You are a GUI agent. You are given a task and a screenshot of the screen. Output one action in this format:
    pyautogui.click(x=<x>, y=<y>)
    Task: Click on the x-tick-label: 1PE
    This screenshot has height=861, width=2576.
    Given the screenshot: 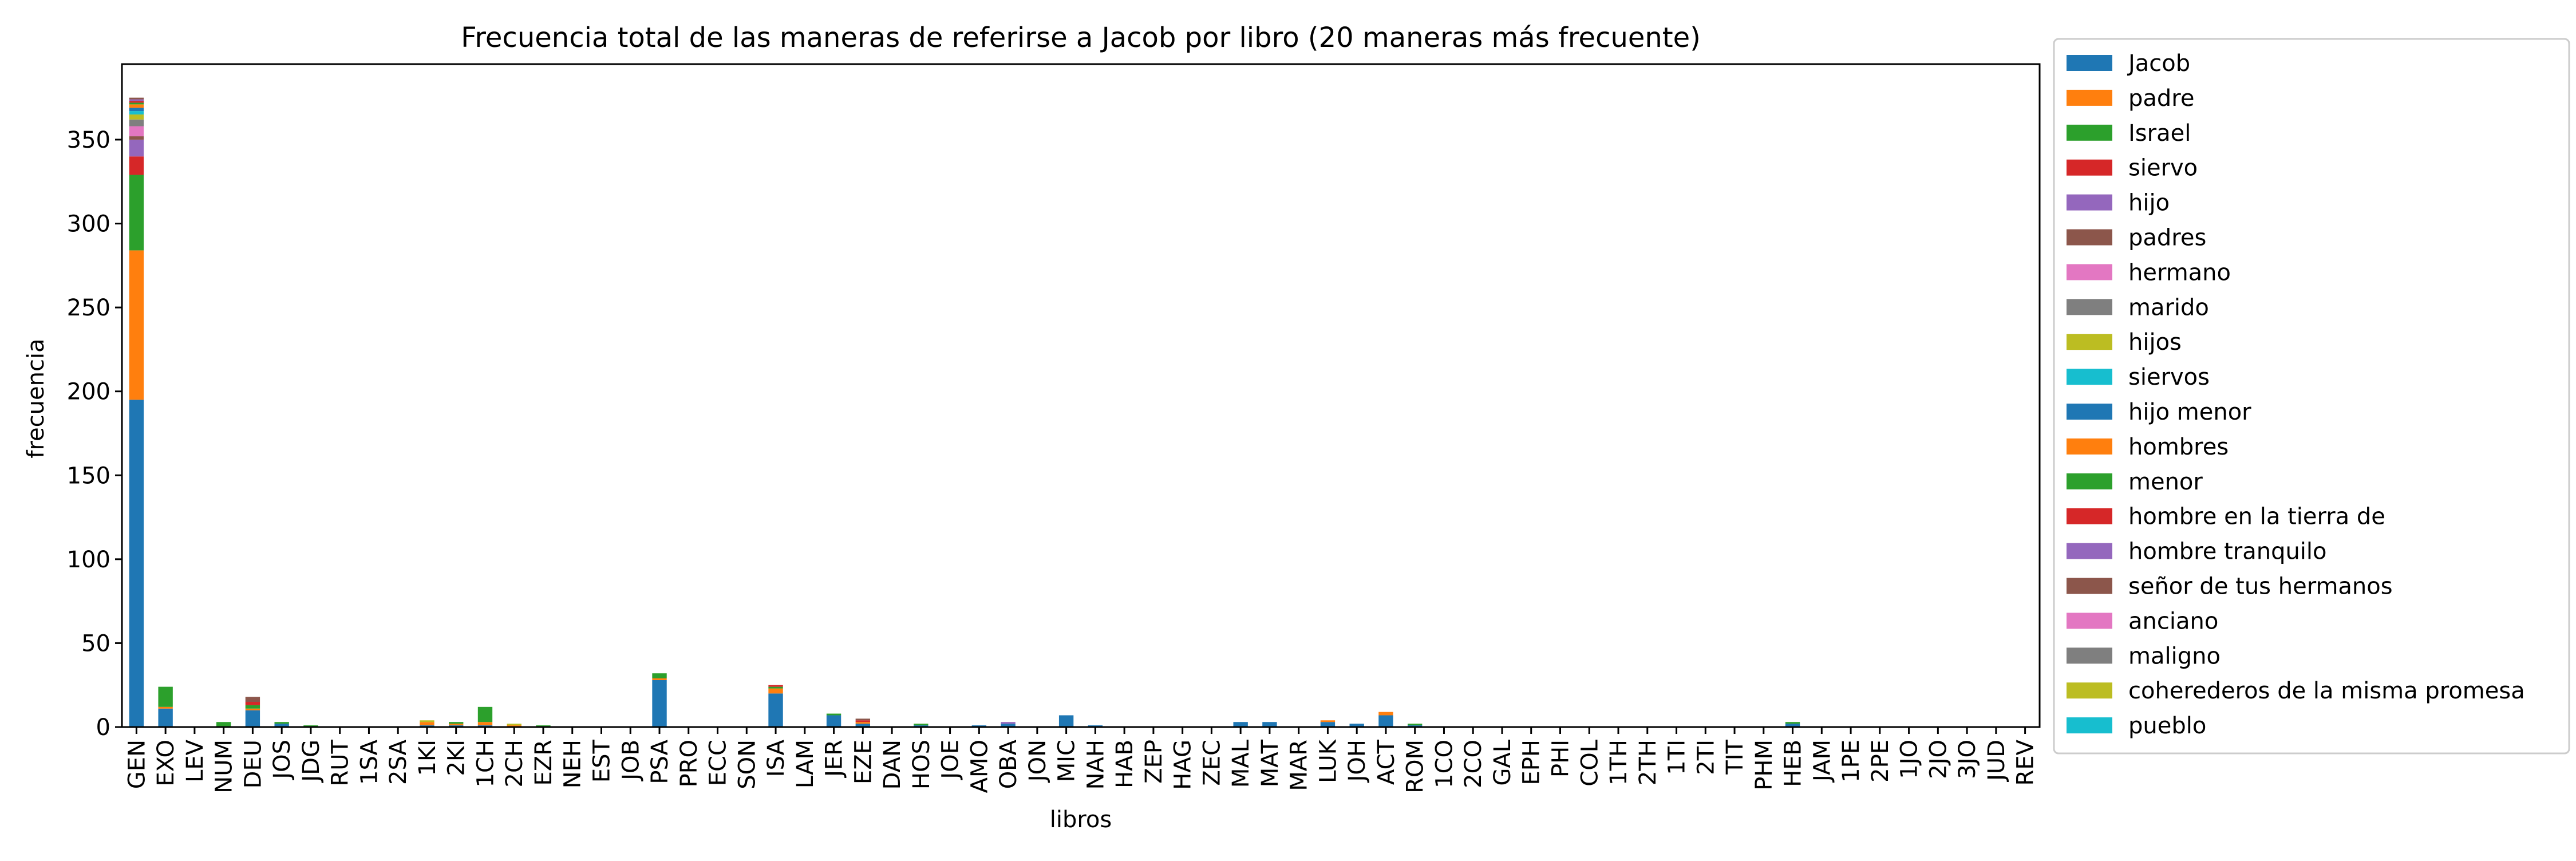 What is the action you would take?
    pyautogui.click(x=1851, y=761)
    